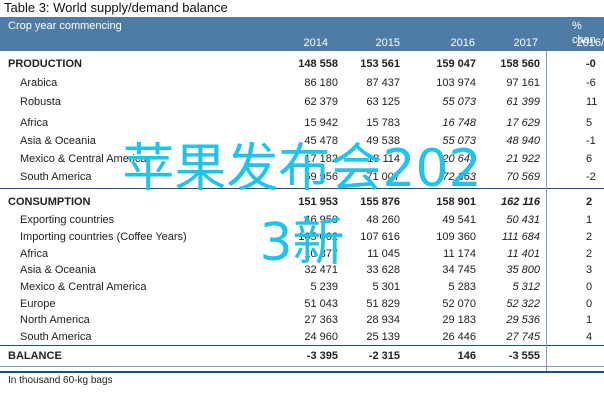 This screenshot has width=604, height=408. I want to click on cell-value: 27 745, so click(523, 337).